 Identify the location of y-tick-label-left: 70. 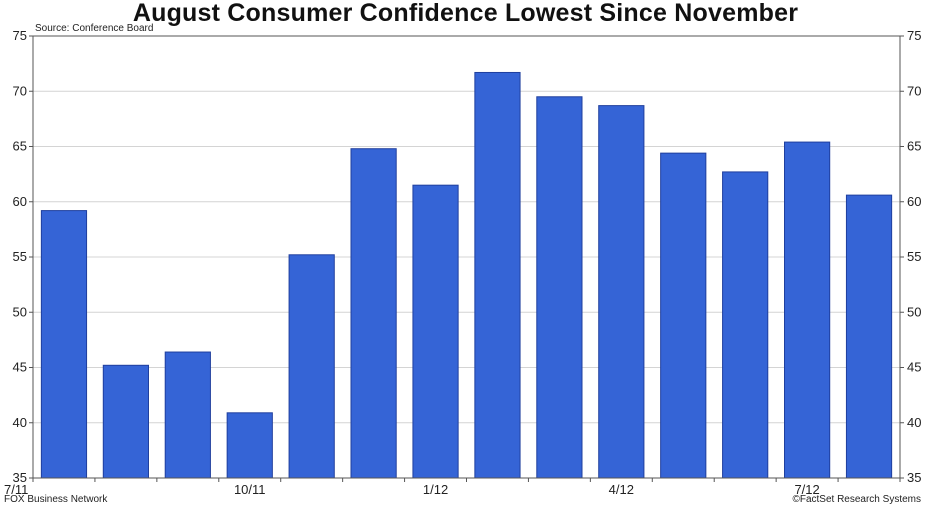
(20, 90).